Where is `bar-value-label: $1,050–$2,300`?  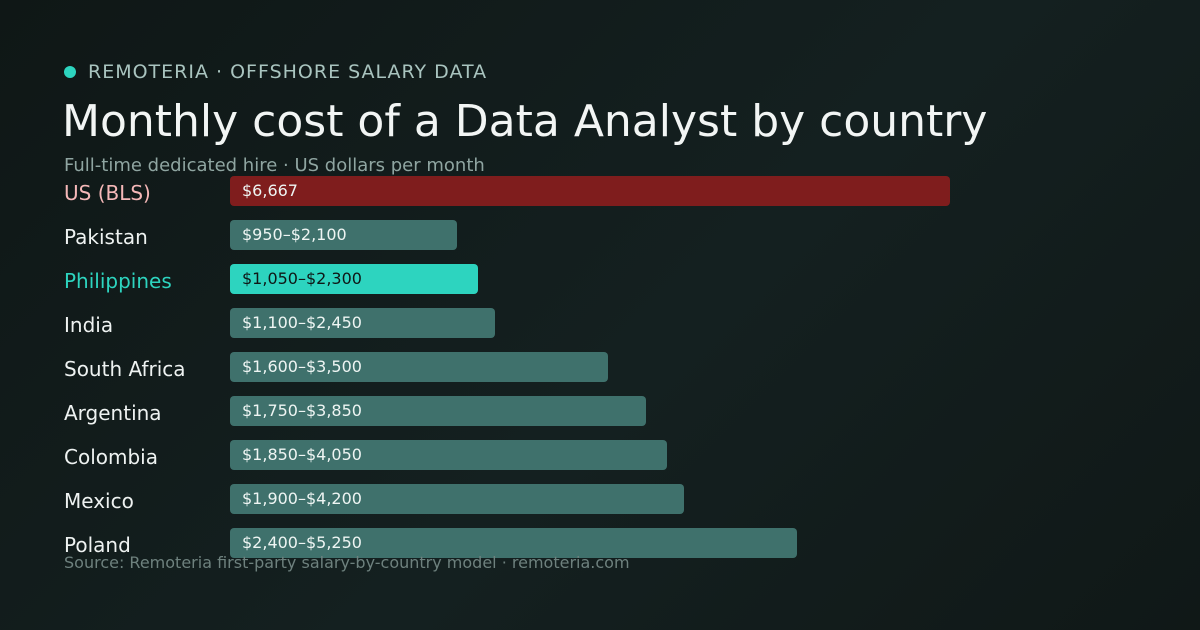
bar-value-label: $1,050–$2,300 is located at coordinates (302, 278).